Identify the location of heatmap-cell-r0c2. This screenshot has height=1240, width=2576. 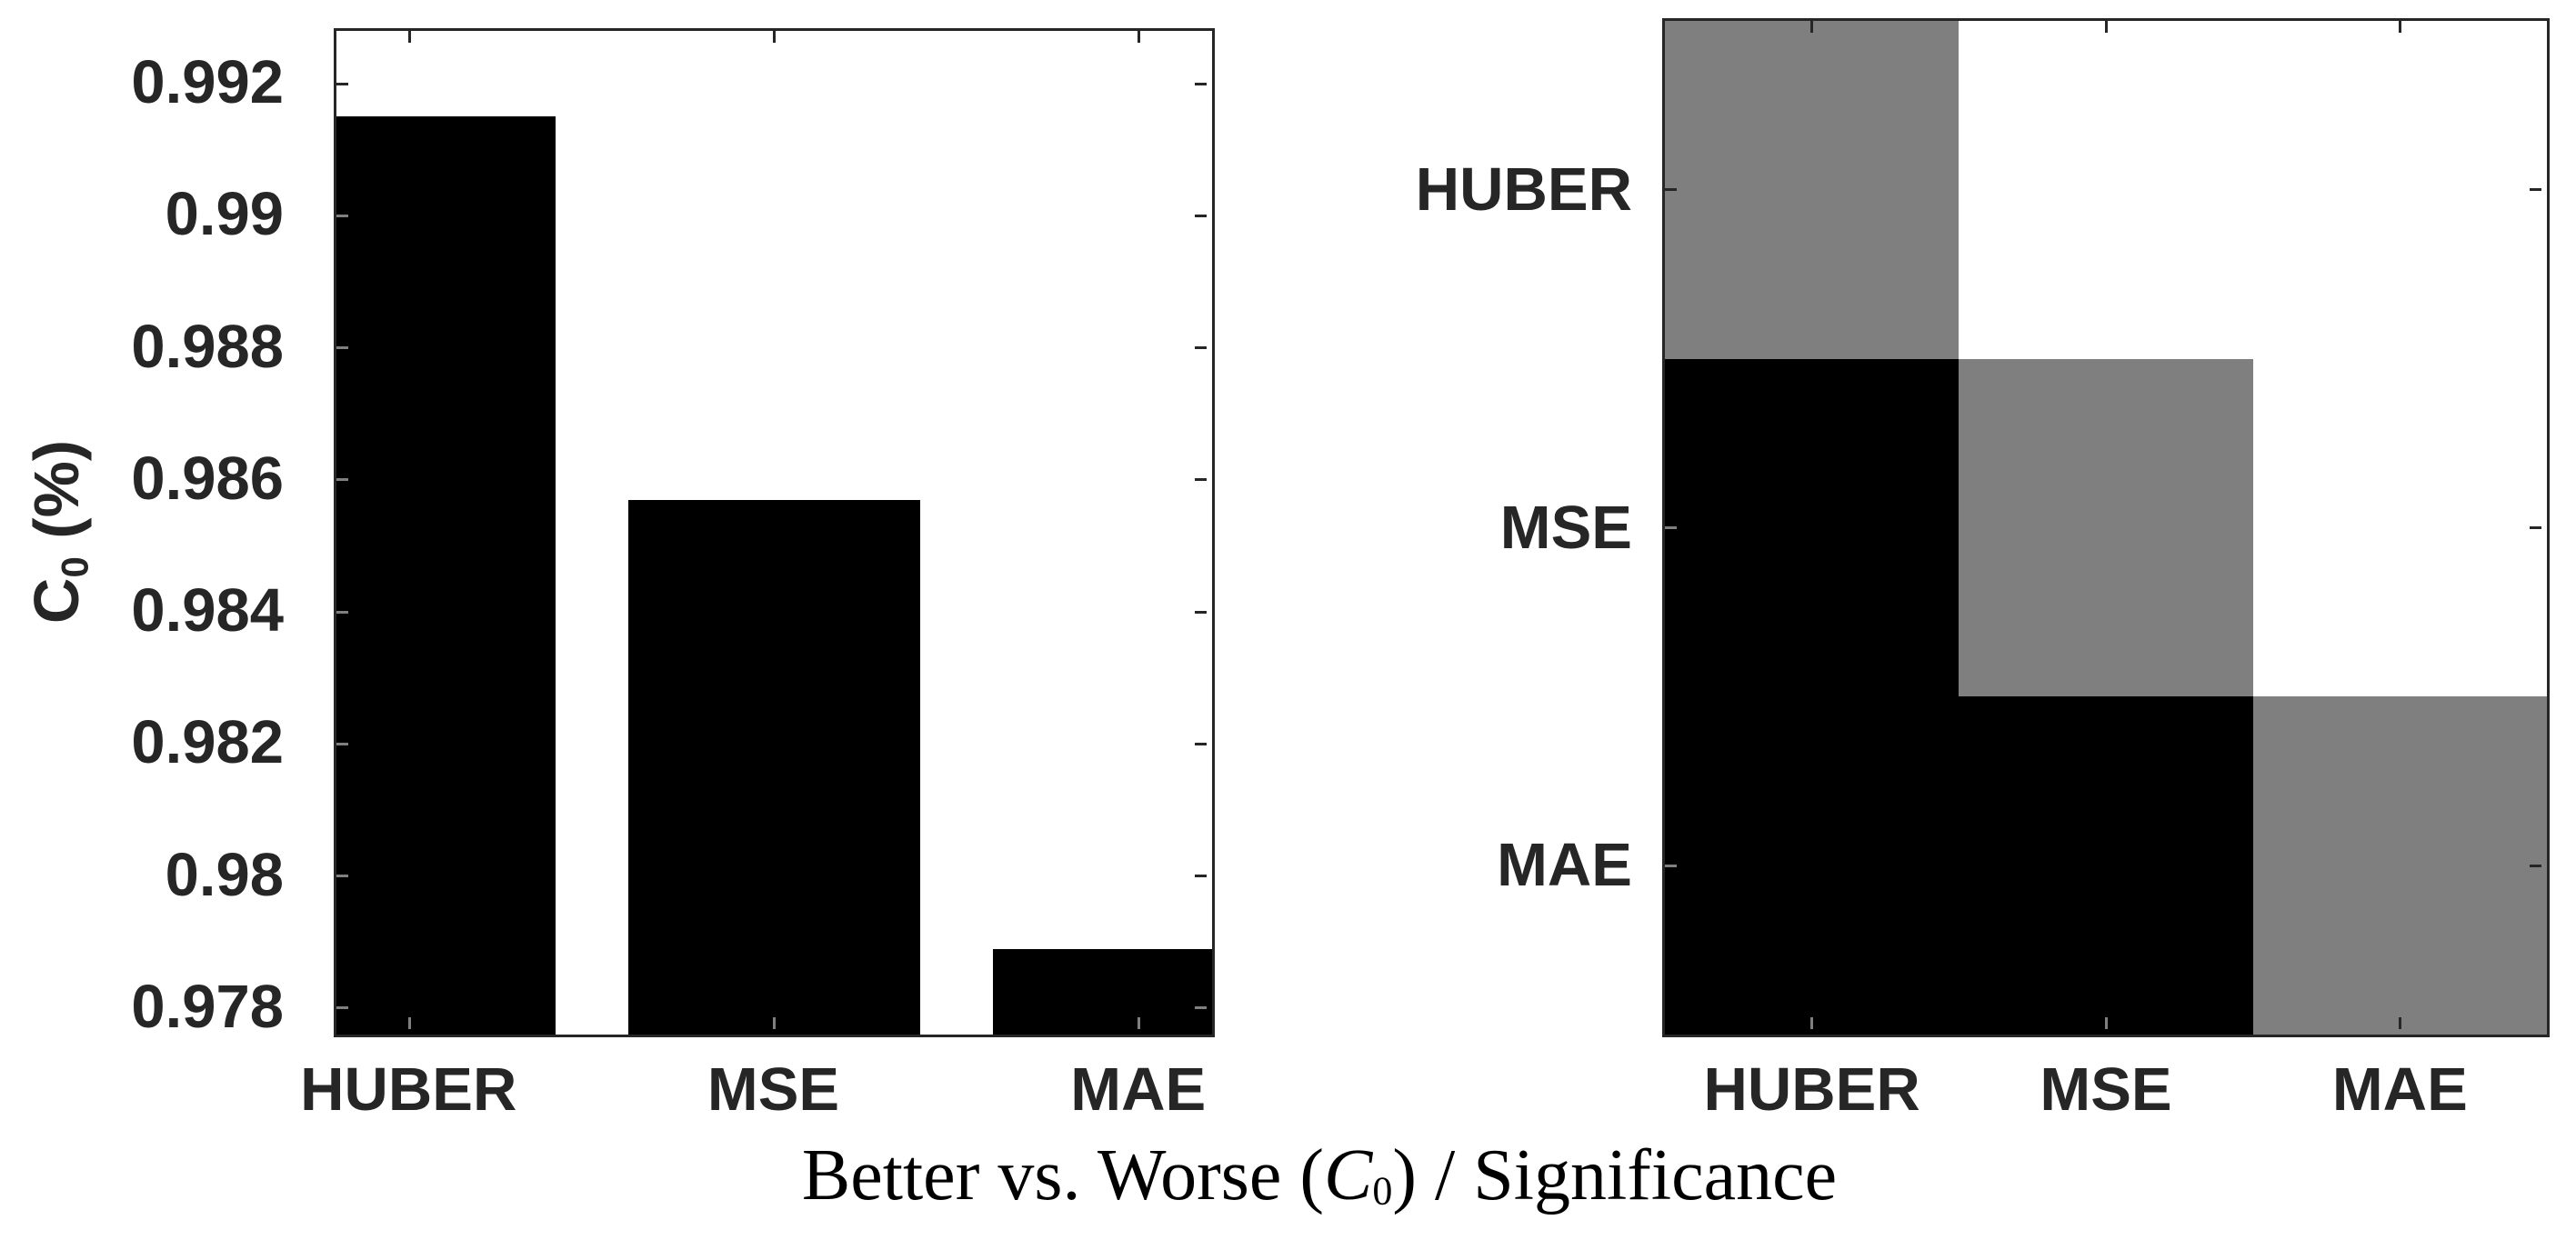
(2399, 190).